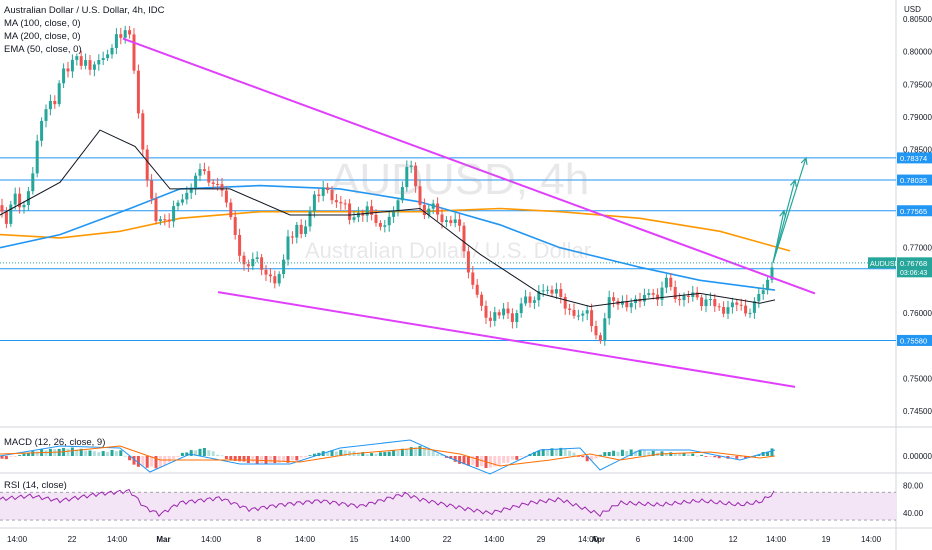 The height and width of the screenshot is (550, 932). I want to click on symbol-title: Australian Dollar / U.S. Dollar, 4h, IDC, so click(84, 10).